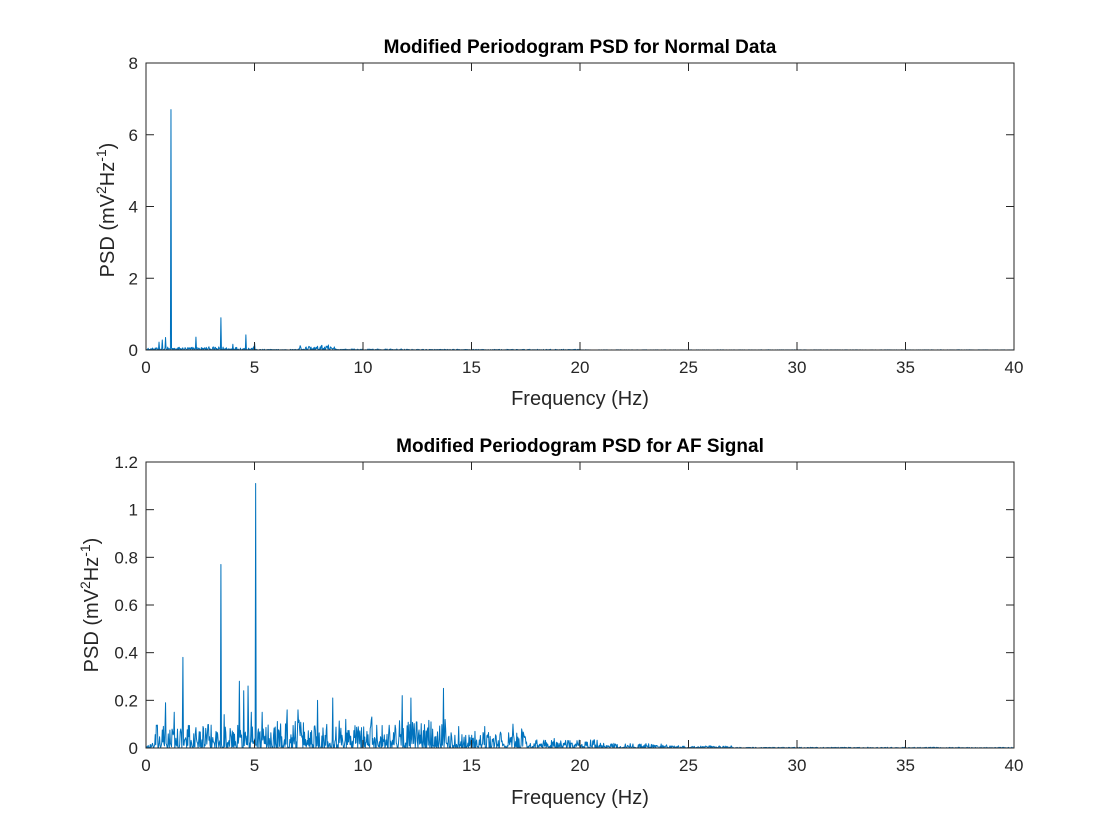 Image resolution: width=1120 pixels, height=840 pixels. I want to click on y-tick-label: 0.2, so click(126, 700).